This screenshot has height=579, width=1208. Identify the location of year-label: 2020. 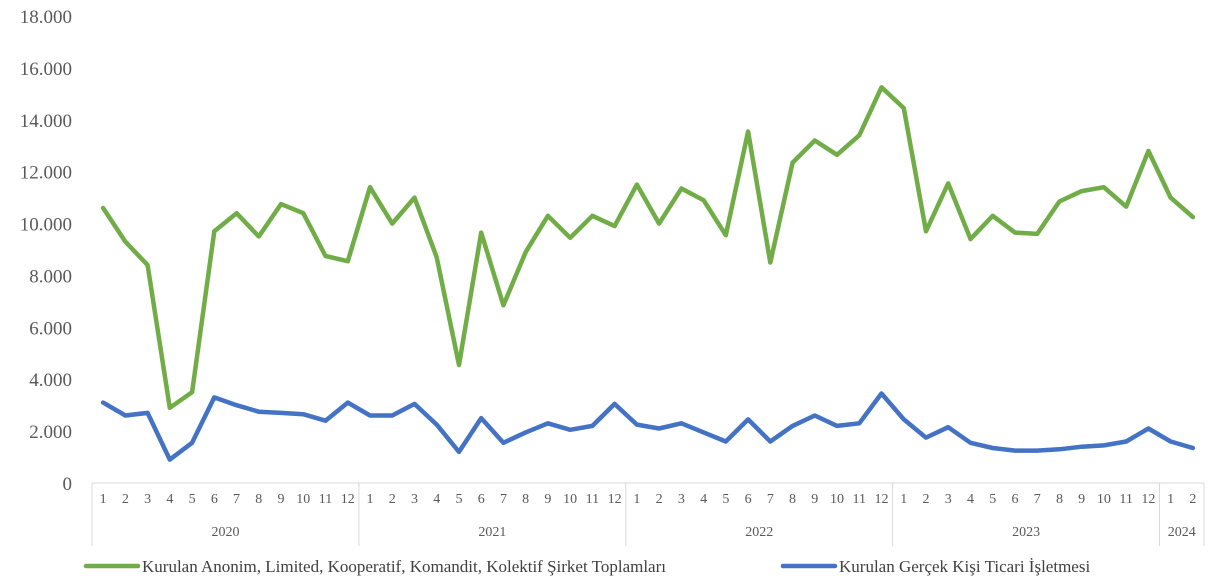
(225, 532).